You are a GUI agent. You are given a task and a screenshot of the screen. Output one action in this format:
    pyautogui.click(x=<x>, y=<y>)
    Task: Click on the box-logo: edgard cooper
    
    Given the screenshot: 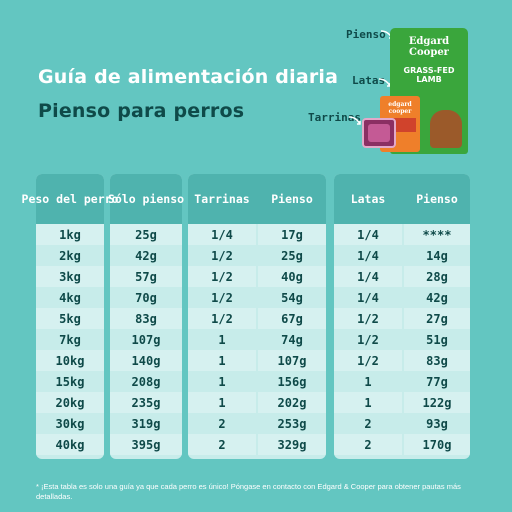 What is the action you would take?
    pyautogui.click(x=400, y=108)
    